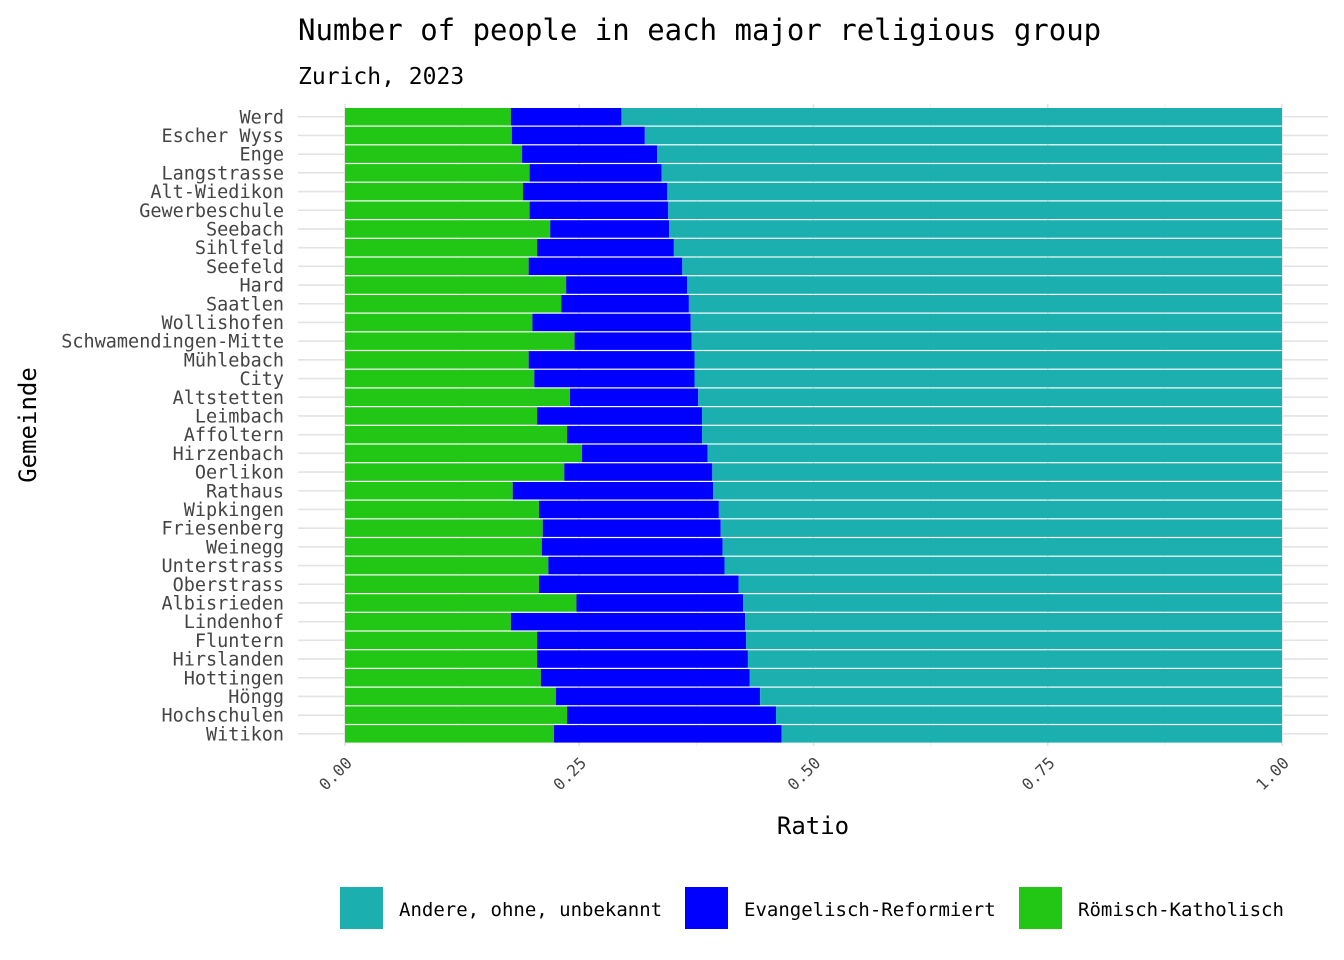 The image size is (1344, 960). Describe the element at coordinates (530, 910) in the screenshot. I see `legend-label: Andere, ohne, unbekannt` at that location.